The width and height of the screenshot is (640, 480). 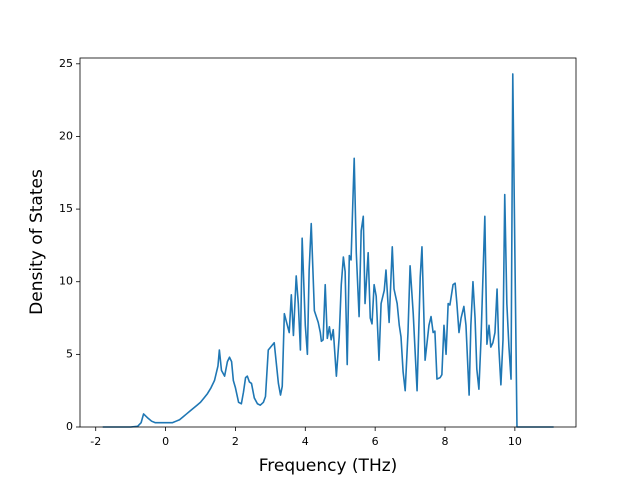 What do you see at coordinates (69, 353) in the screenshot?
I see `y-tick-label: 5` at bounding box center [69, 353].